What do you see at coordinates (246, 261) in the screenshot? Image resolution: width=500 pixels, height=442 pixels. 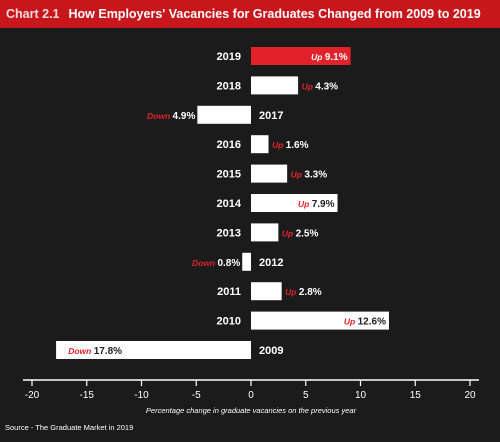 I see `bar-2012` at bounding box center [246, 261].